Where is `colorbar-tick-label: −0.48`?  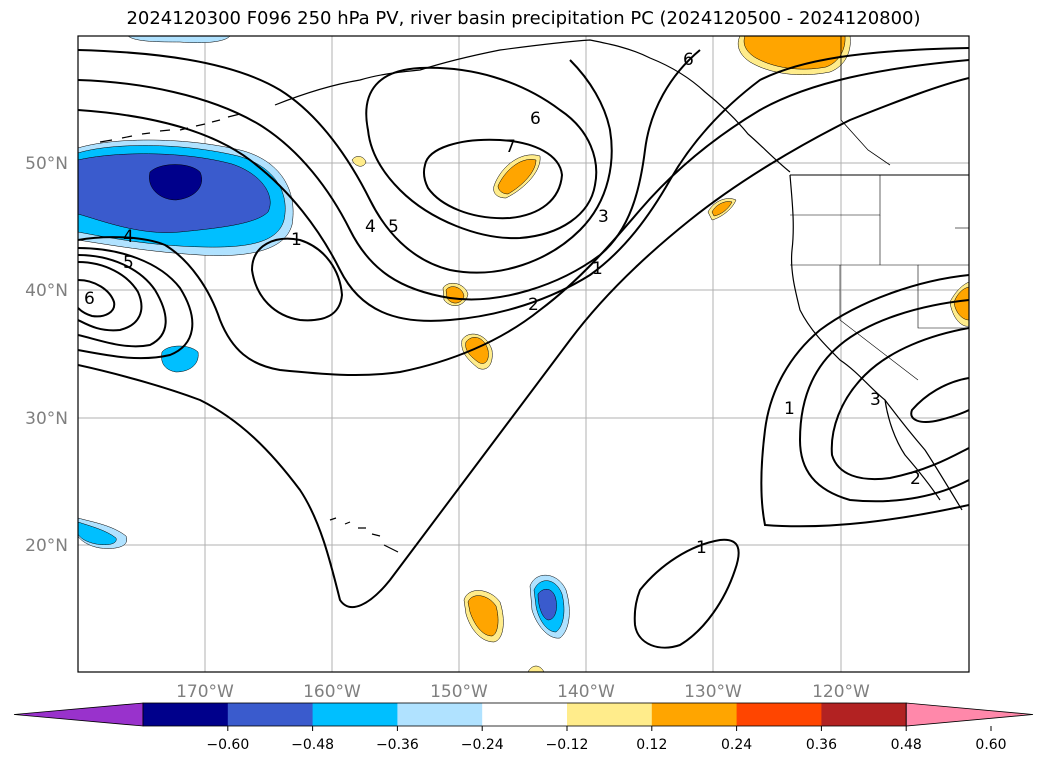
colorbar-tick-label: −0.48 is located at coordinates (312, 745).